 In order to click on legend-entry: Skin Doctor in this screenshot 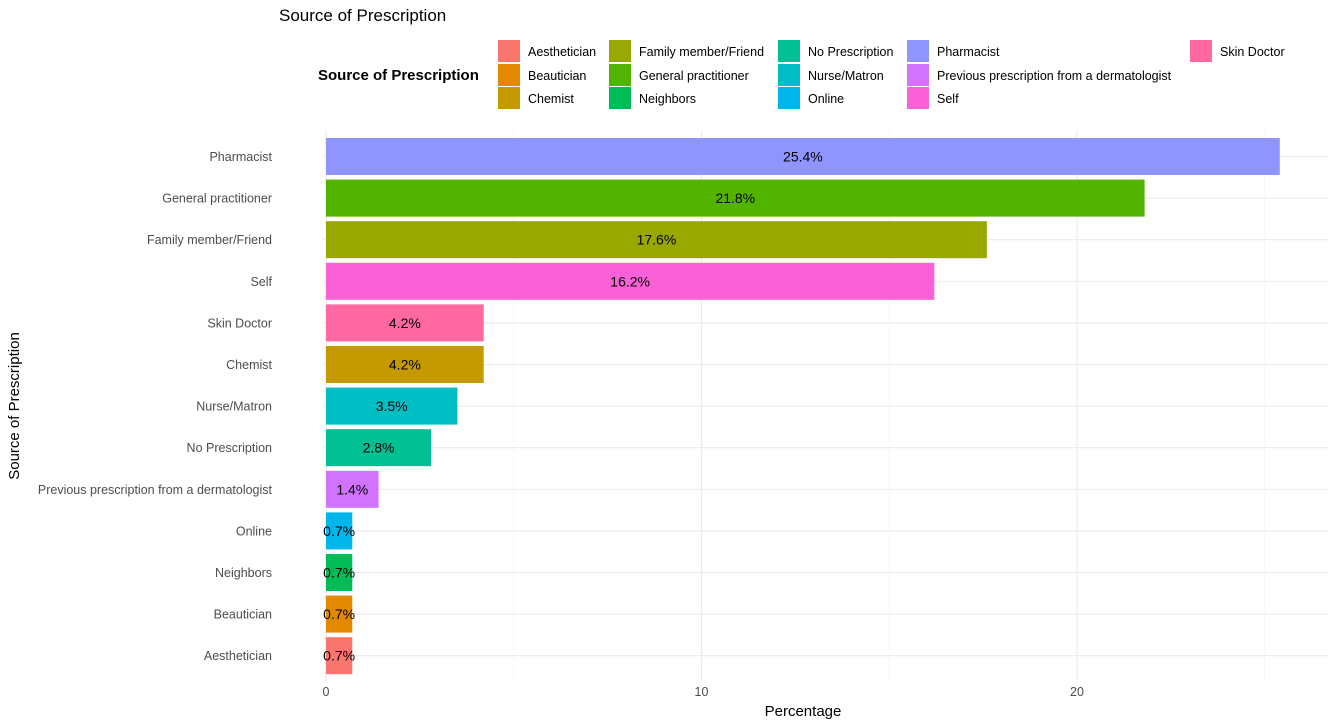, I will do `click(1252, 52)`.